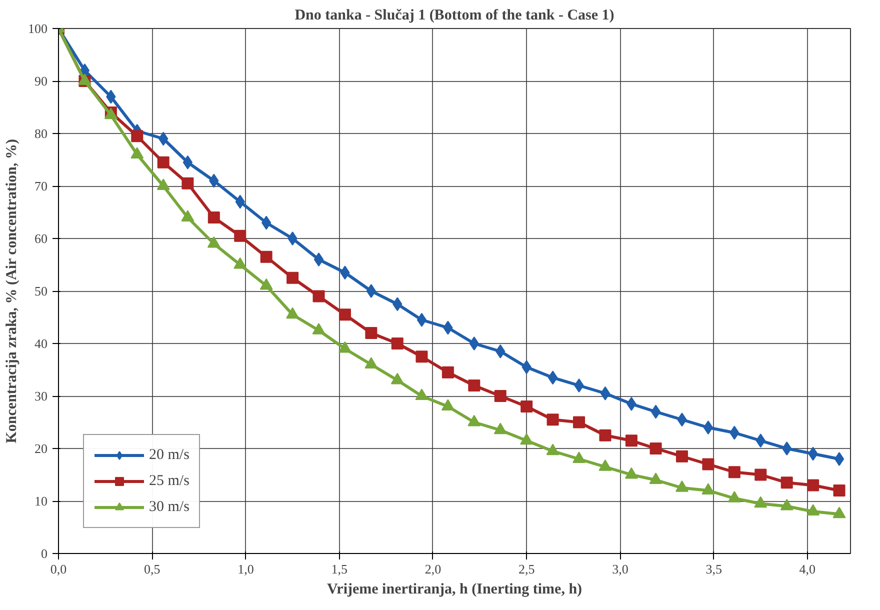 The image size is (880, 610). I want to click on x-tick-label: 0,5, so click(152, 569).